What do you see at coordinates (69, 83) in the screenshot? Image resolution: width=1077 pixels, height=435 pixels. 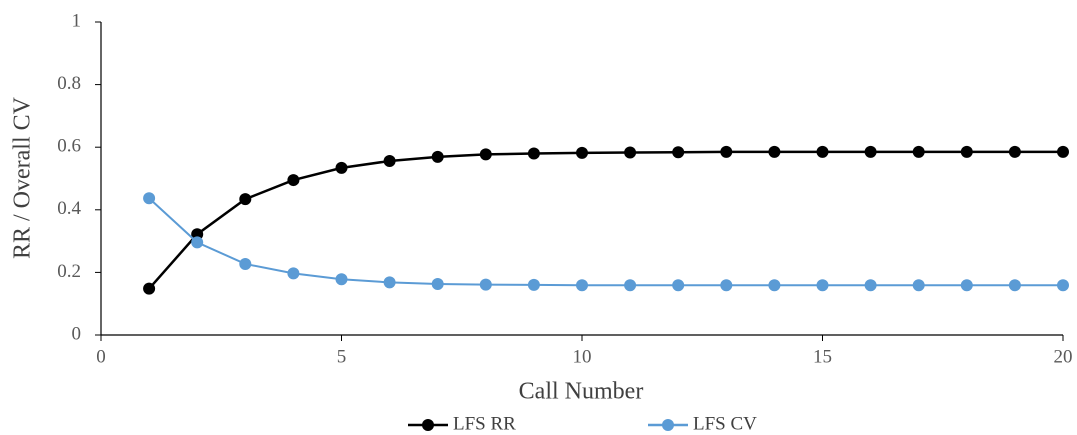 I see `y-tick-label: 0.8` at bounding box center [69, 83].